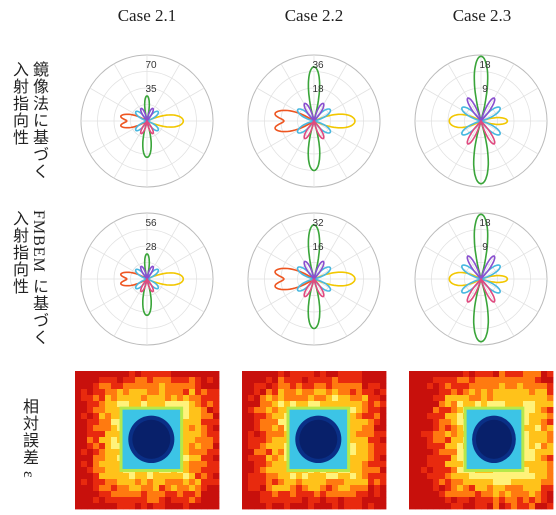  Describe the element at coordinates (151, 247) in the screenshot. I see `radial-tick-label: 28` at that location.